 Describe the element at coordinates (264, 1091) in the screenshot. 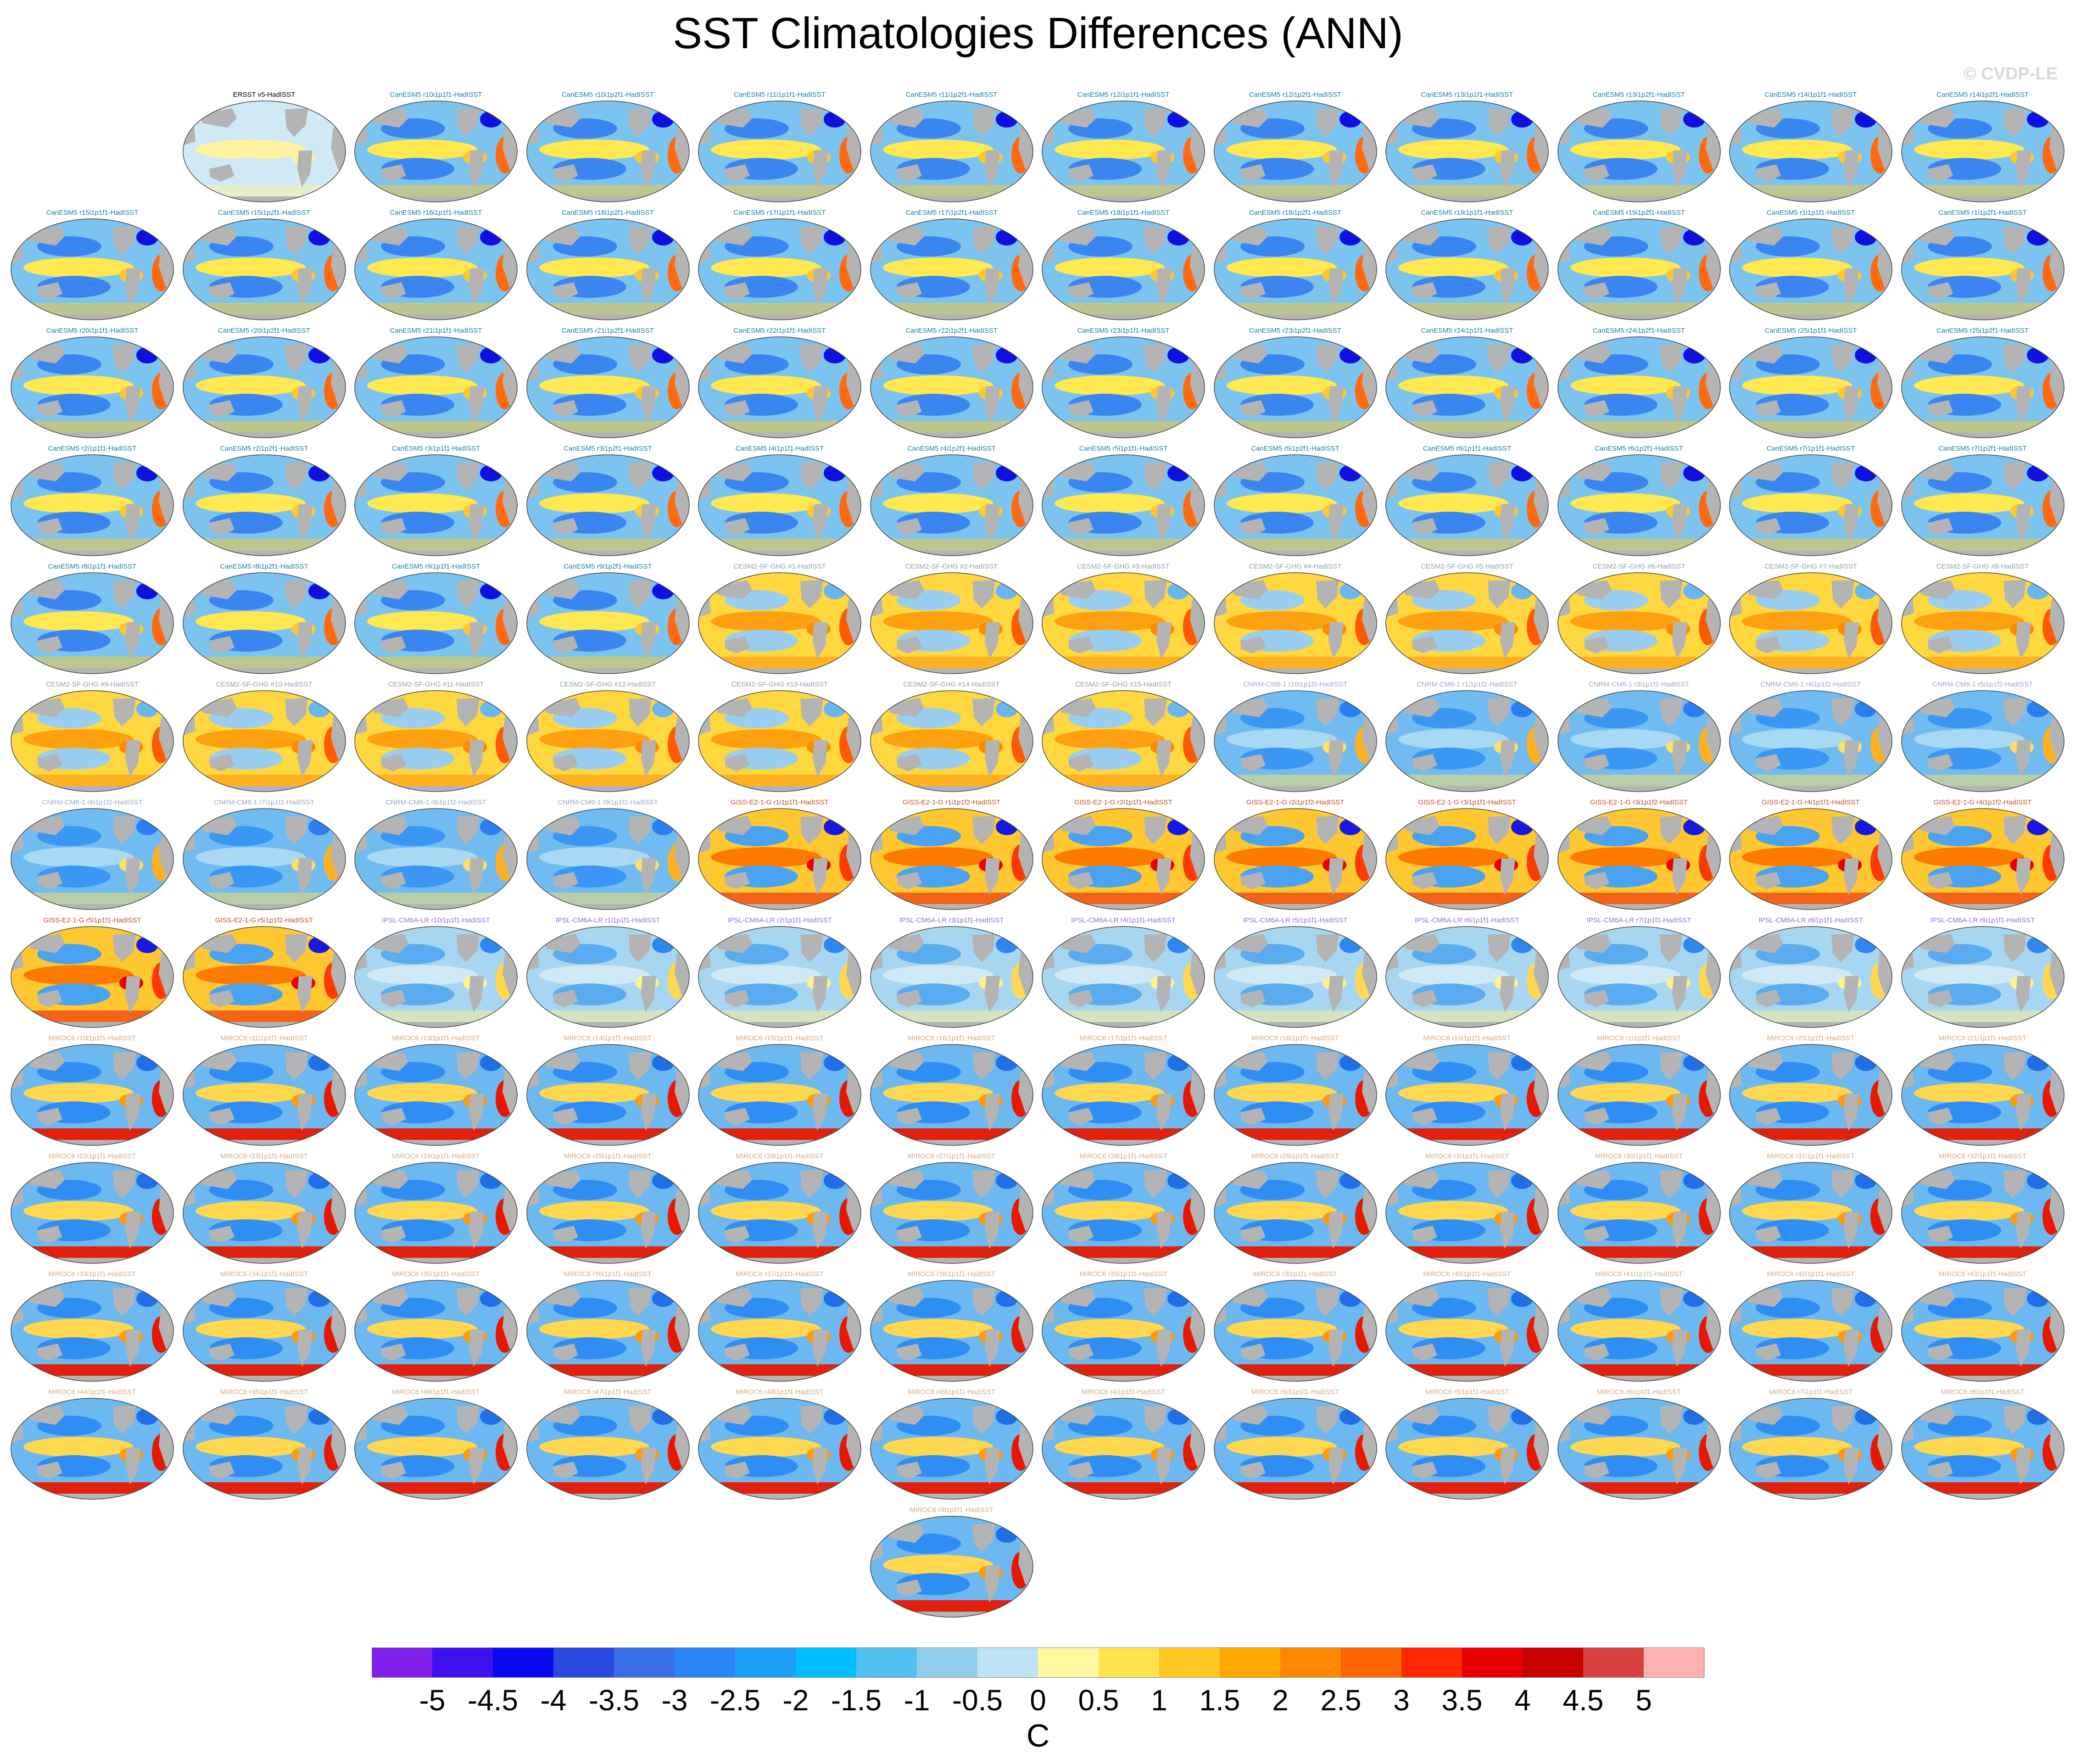

I see `map-panel: MIROC6 r11i1p1f1-HadISST` at that location.